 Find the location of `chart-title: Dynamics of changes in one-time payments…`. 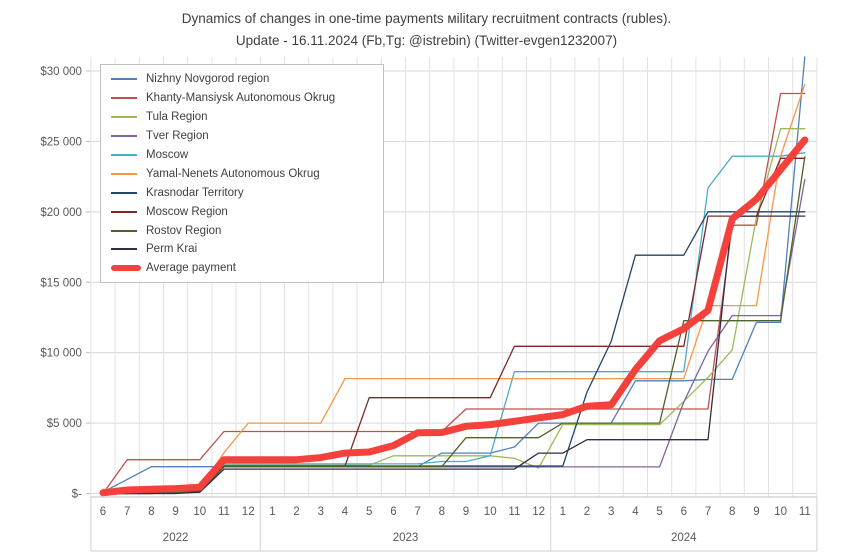

chart-title: Dynamics of changes in one-time payments… is located at coordinates (426, 18).